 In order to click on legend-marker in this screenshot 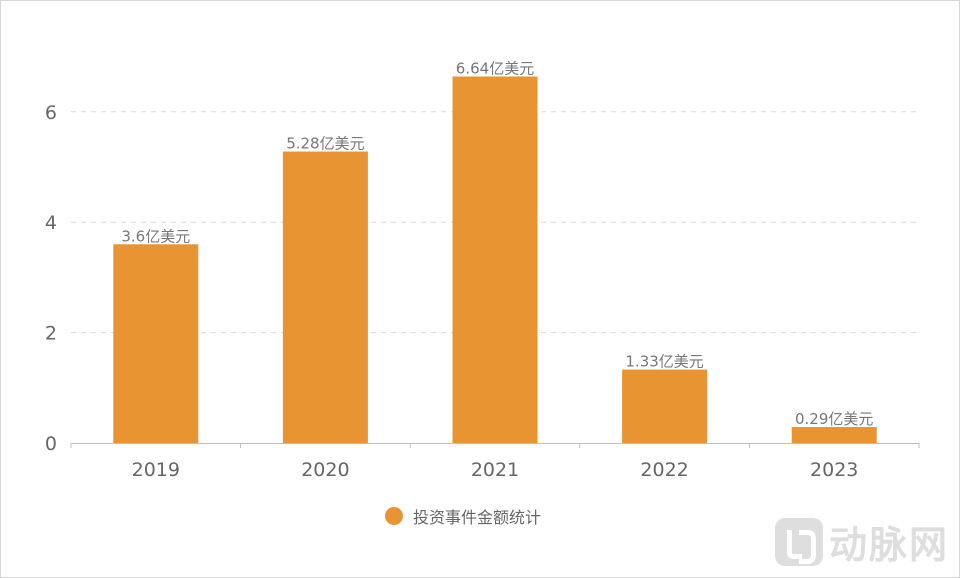, I will do `click(394, 516)`.